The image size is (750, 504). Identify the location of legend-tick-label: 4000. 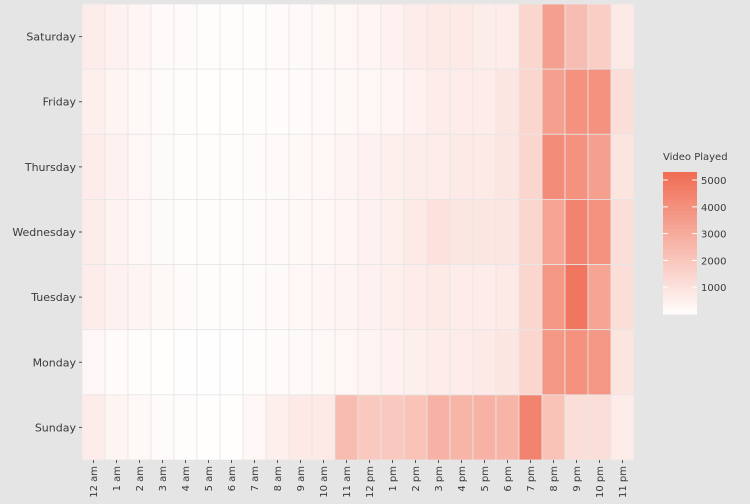
(713, 208).